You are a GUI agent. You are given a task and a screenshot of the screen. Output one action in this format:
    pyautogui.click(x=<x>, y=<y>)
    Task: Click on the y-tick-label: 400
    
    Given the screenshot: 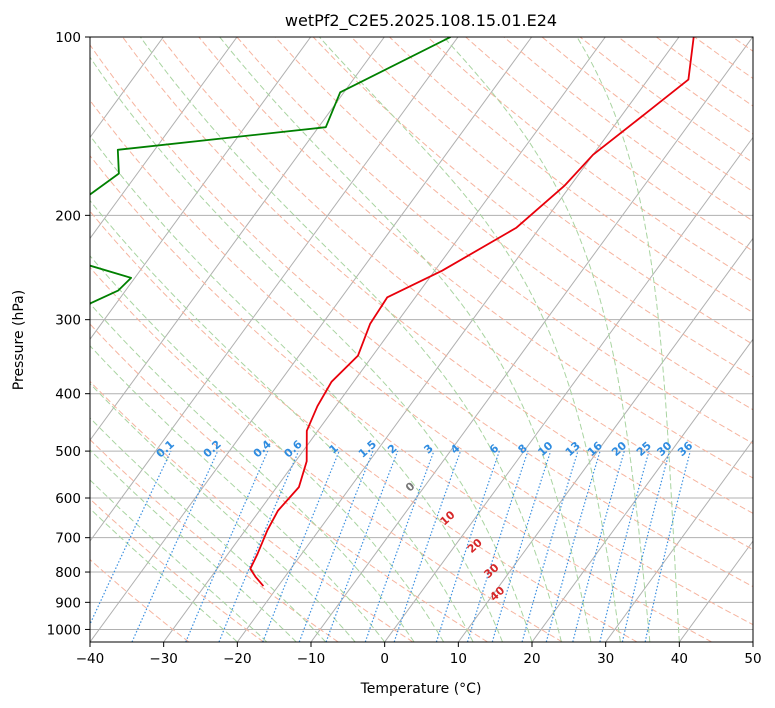 What is the action you would take?
    pyautogui.click(x=68, y=395)
    